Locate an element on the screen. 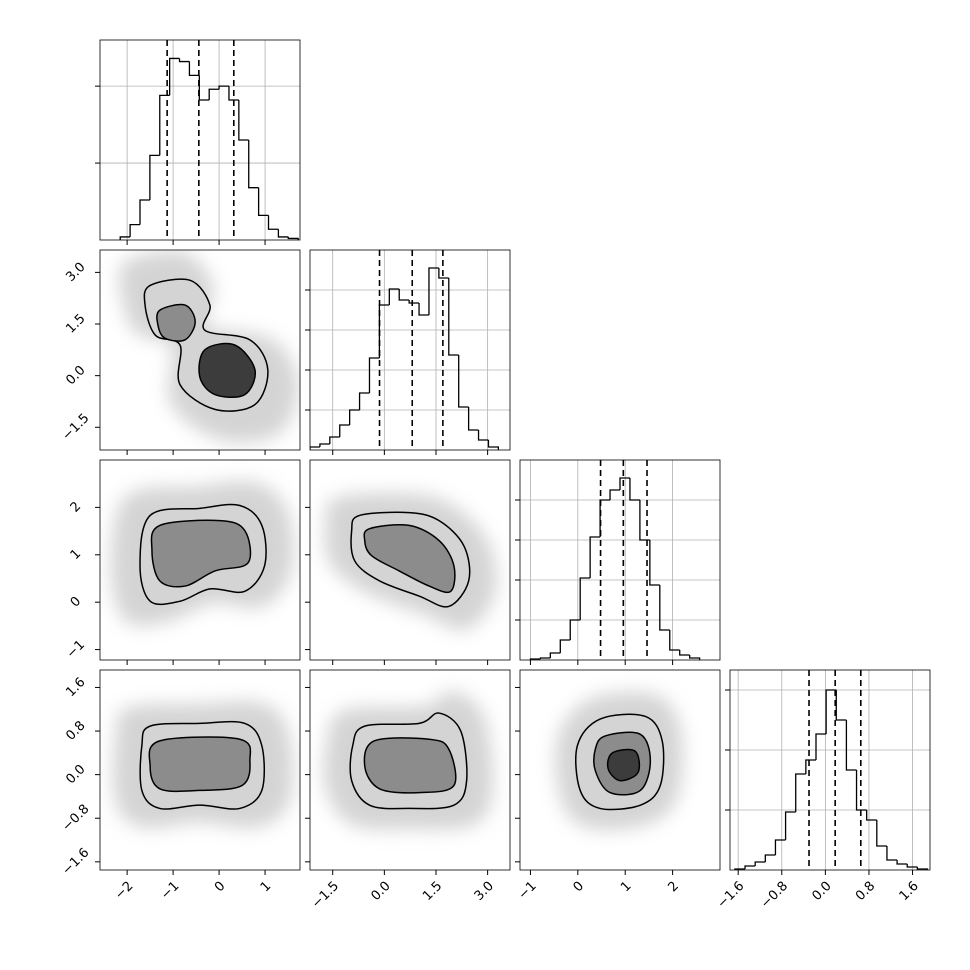  y-tick-label: −1.5 is located at coordinates (76, 427).